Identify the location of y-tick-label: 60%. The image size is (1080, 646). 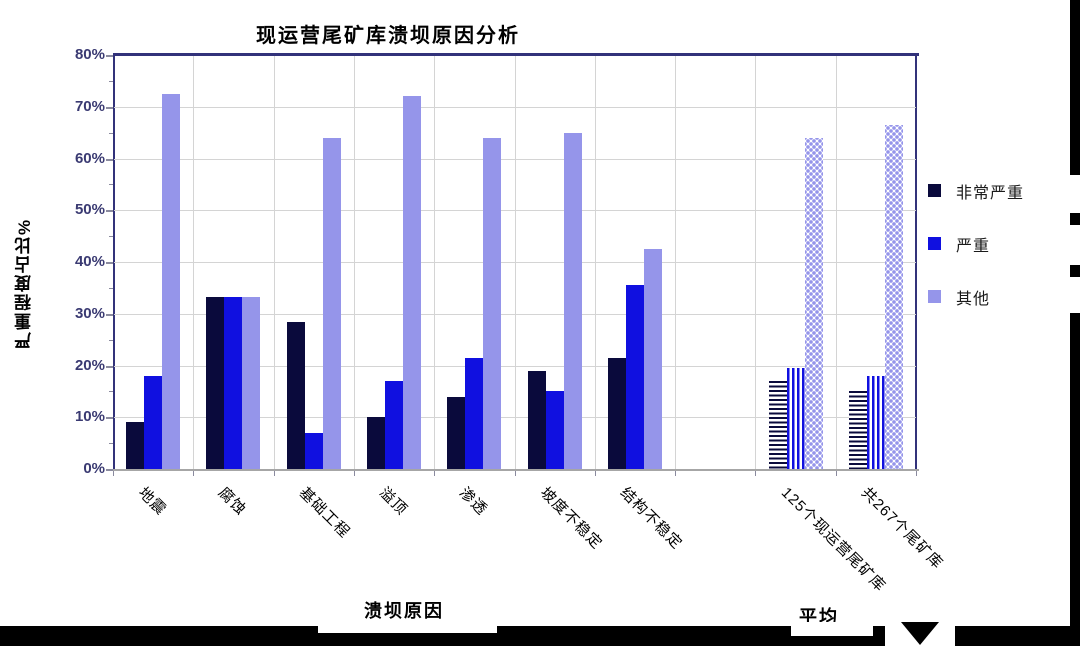
(89, 158).